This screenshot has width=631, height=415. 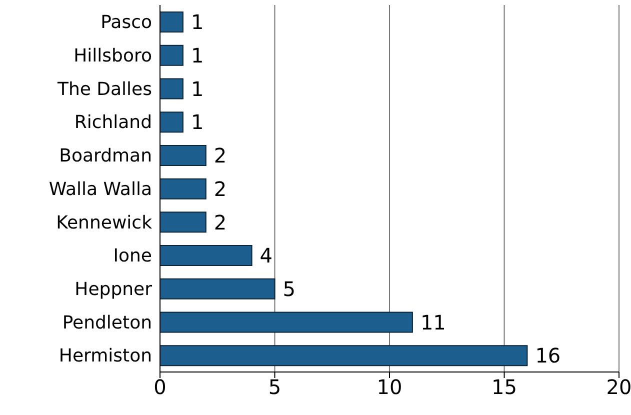 What do you see at coordinates (266, 256) in the screenshot?
I see `data-label: 4` at bounding box center [266, 256].